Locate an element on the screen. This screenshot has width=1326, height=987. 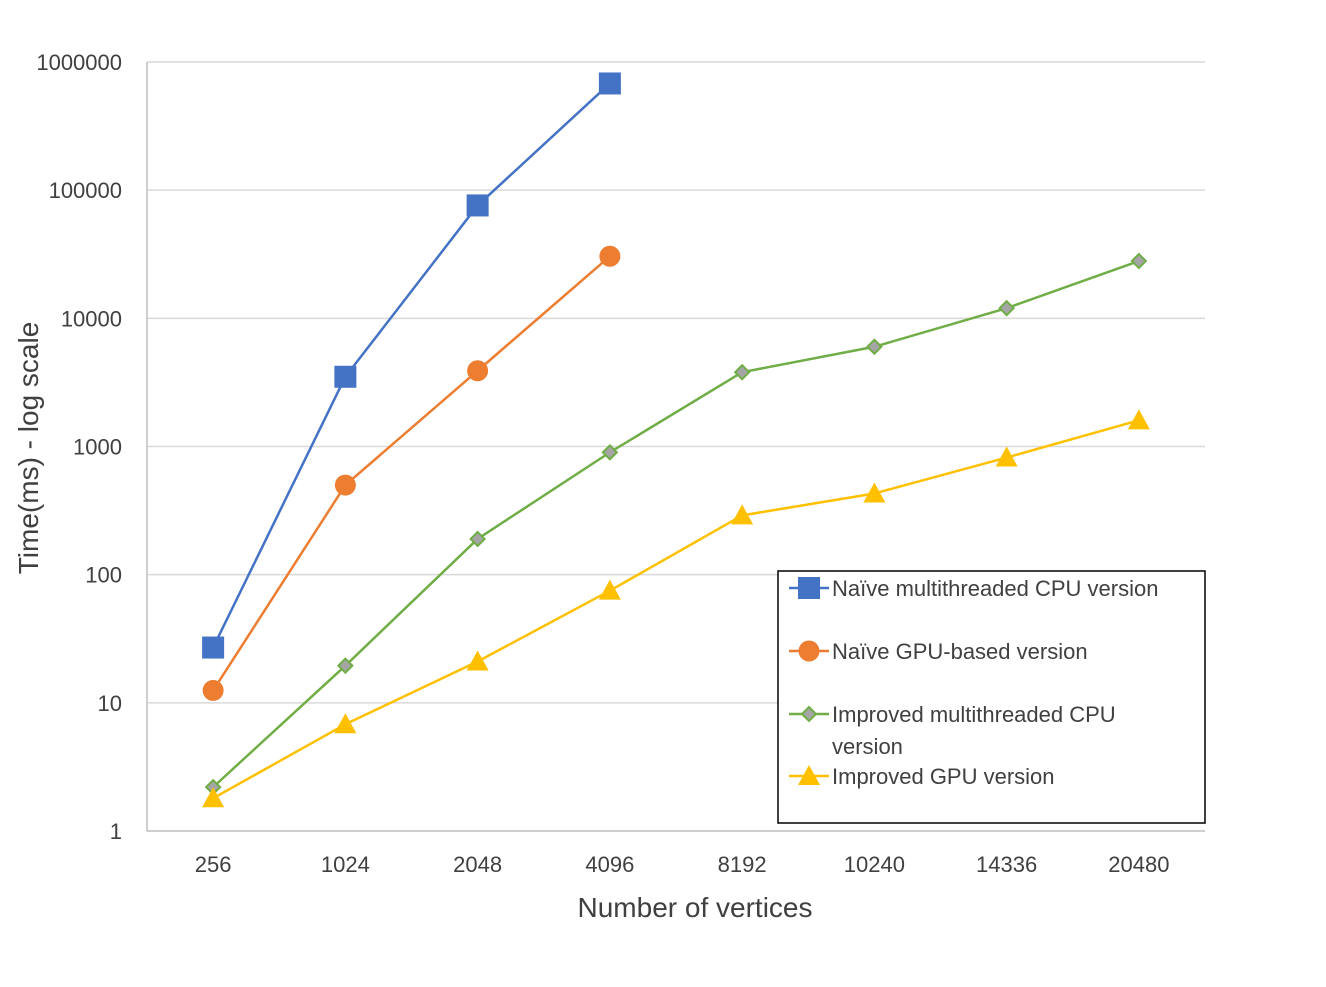
x-axis-title: Number of vertices is located at coordinates (695, 907).